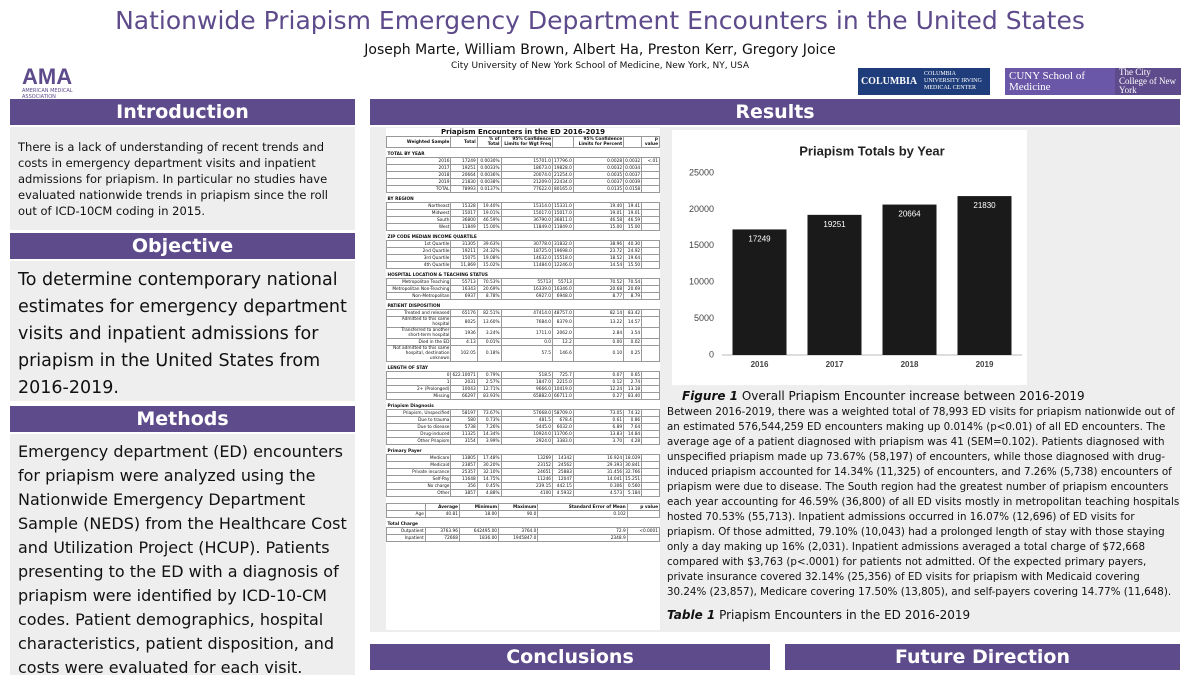  I want to click on table-cell: 481.5, so click(527, 420).